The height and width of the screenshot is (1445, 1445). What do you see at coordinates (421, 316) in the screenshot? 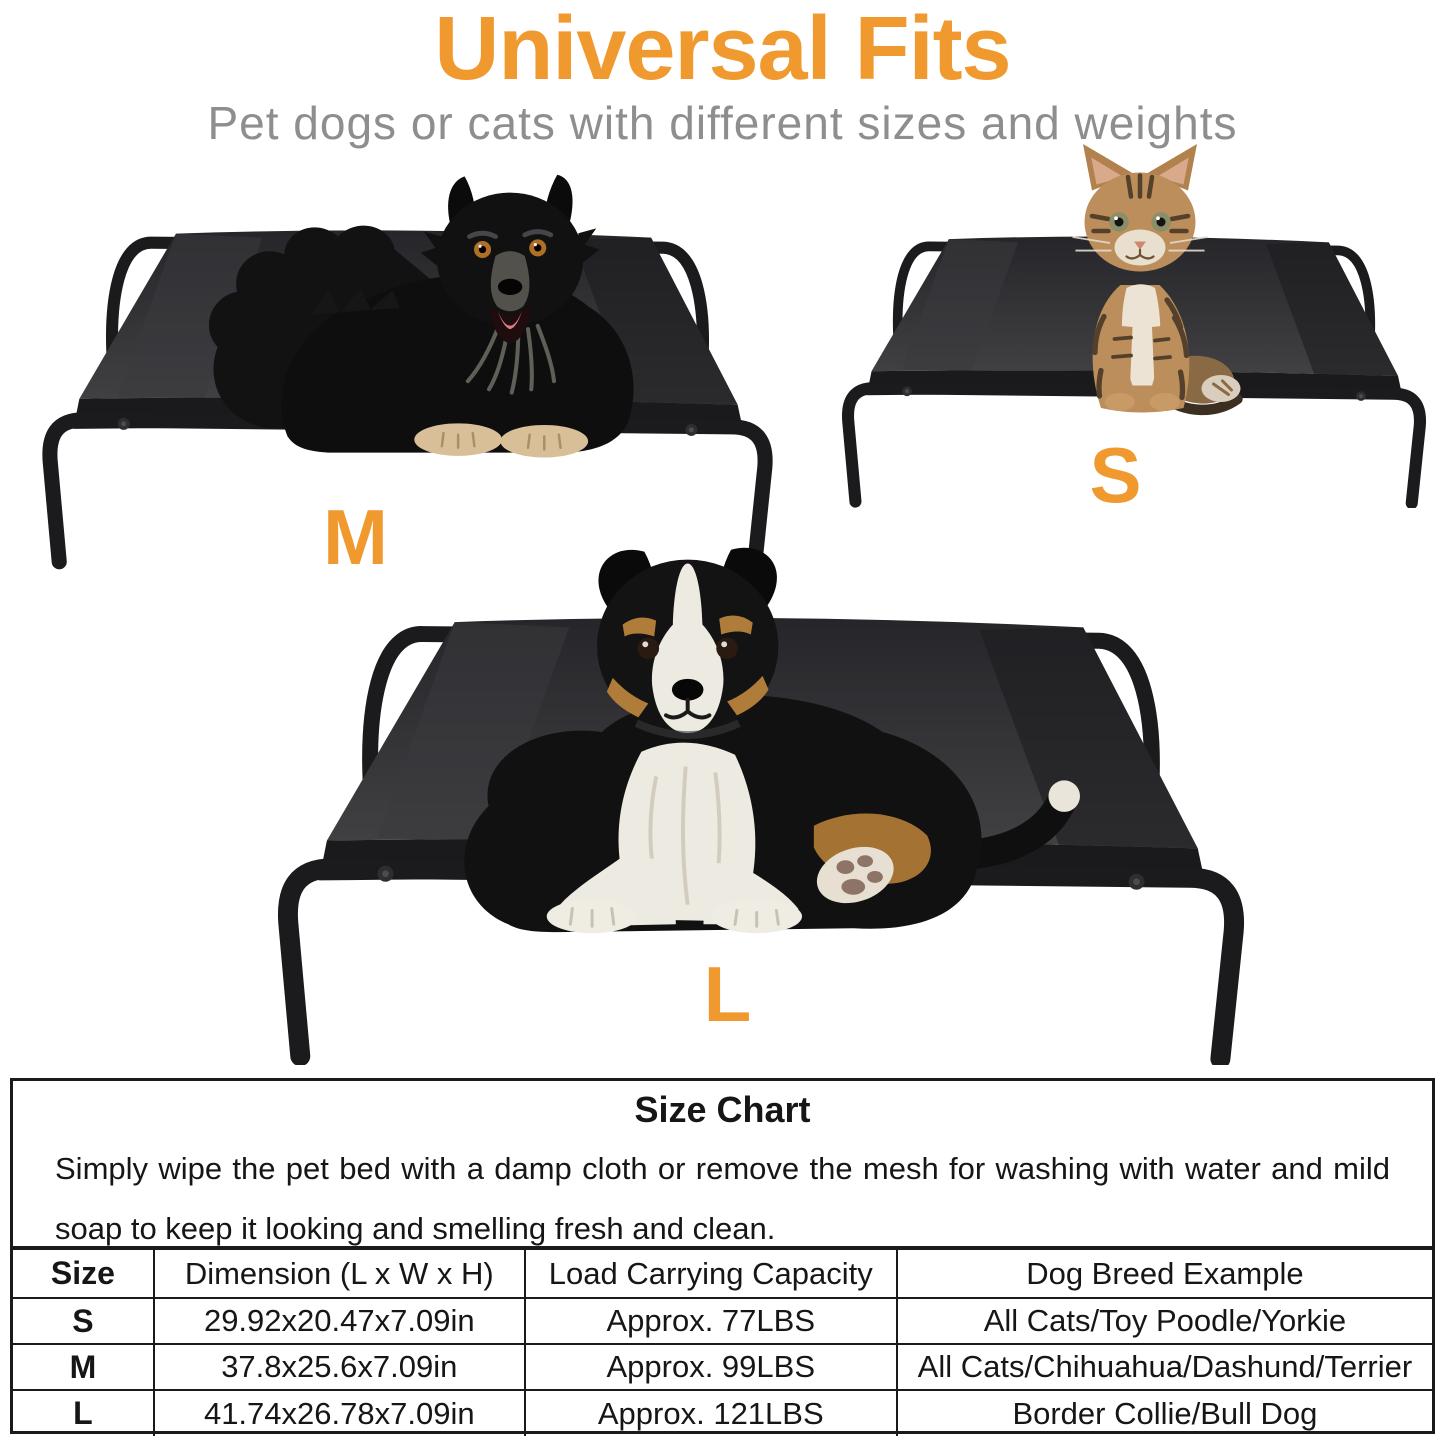
I see `black-dog-icon` at bounding box center [421, 316].